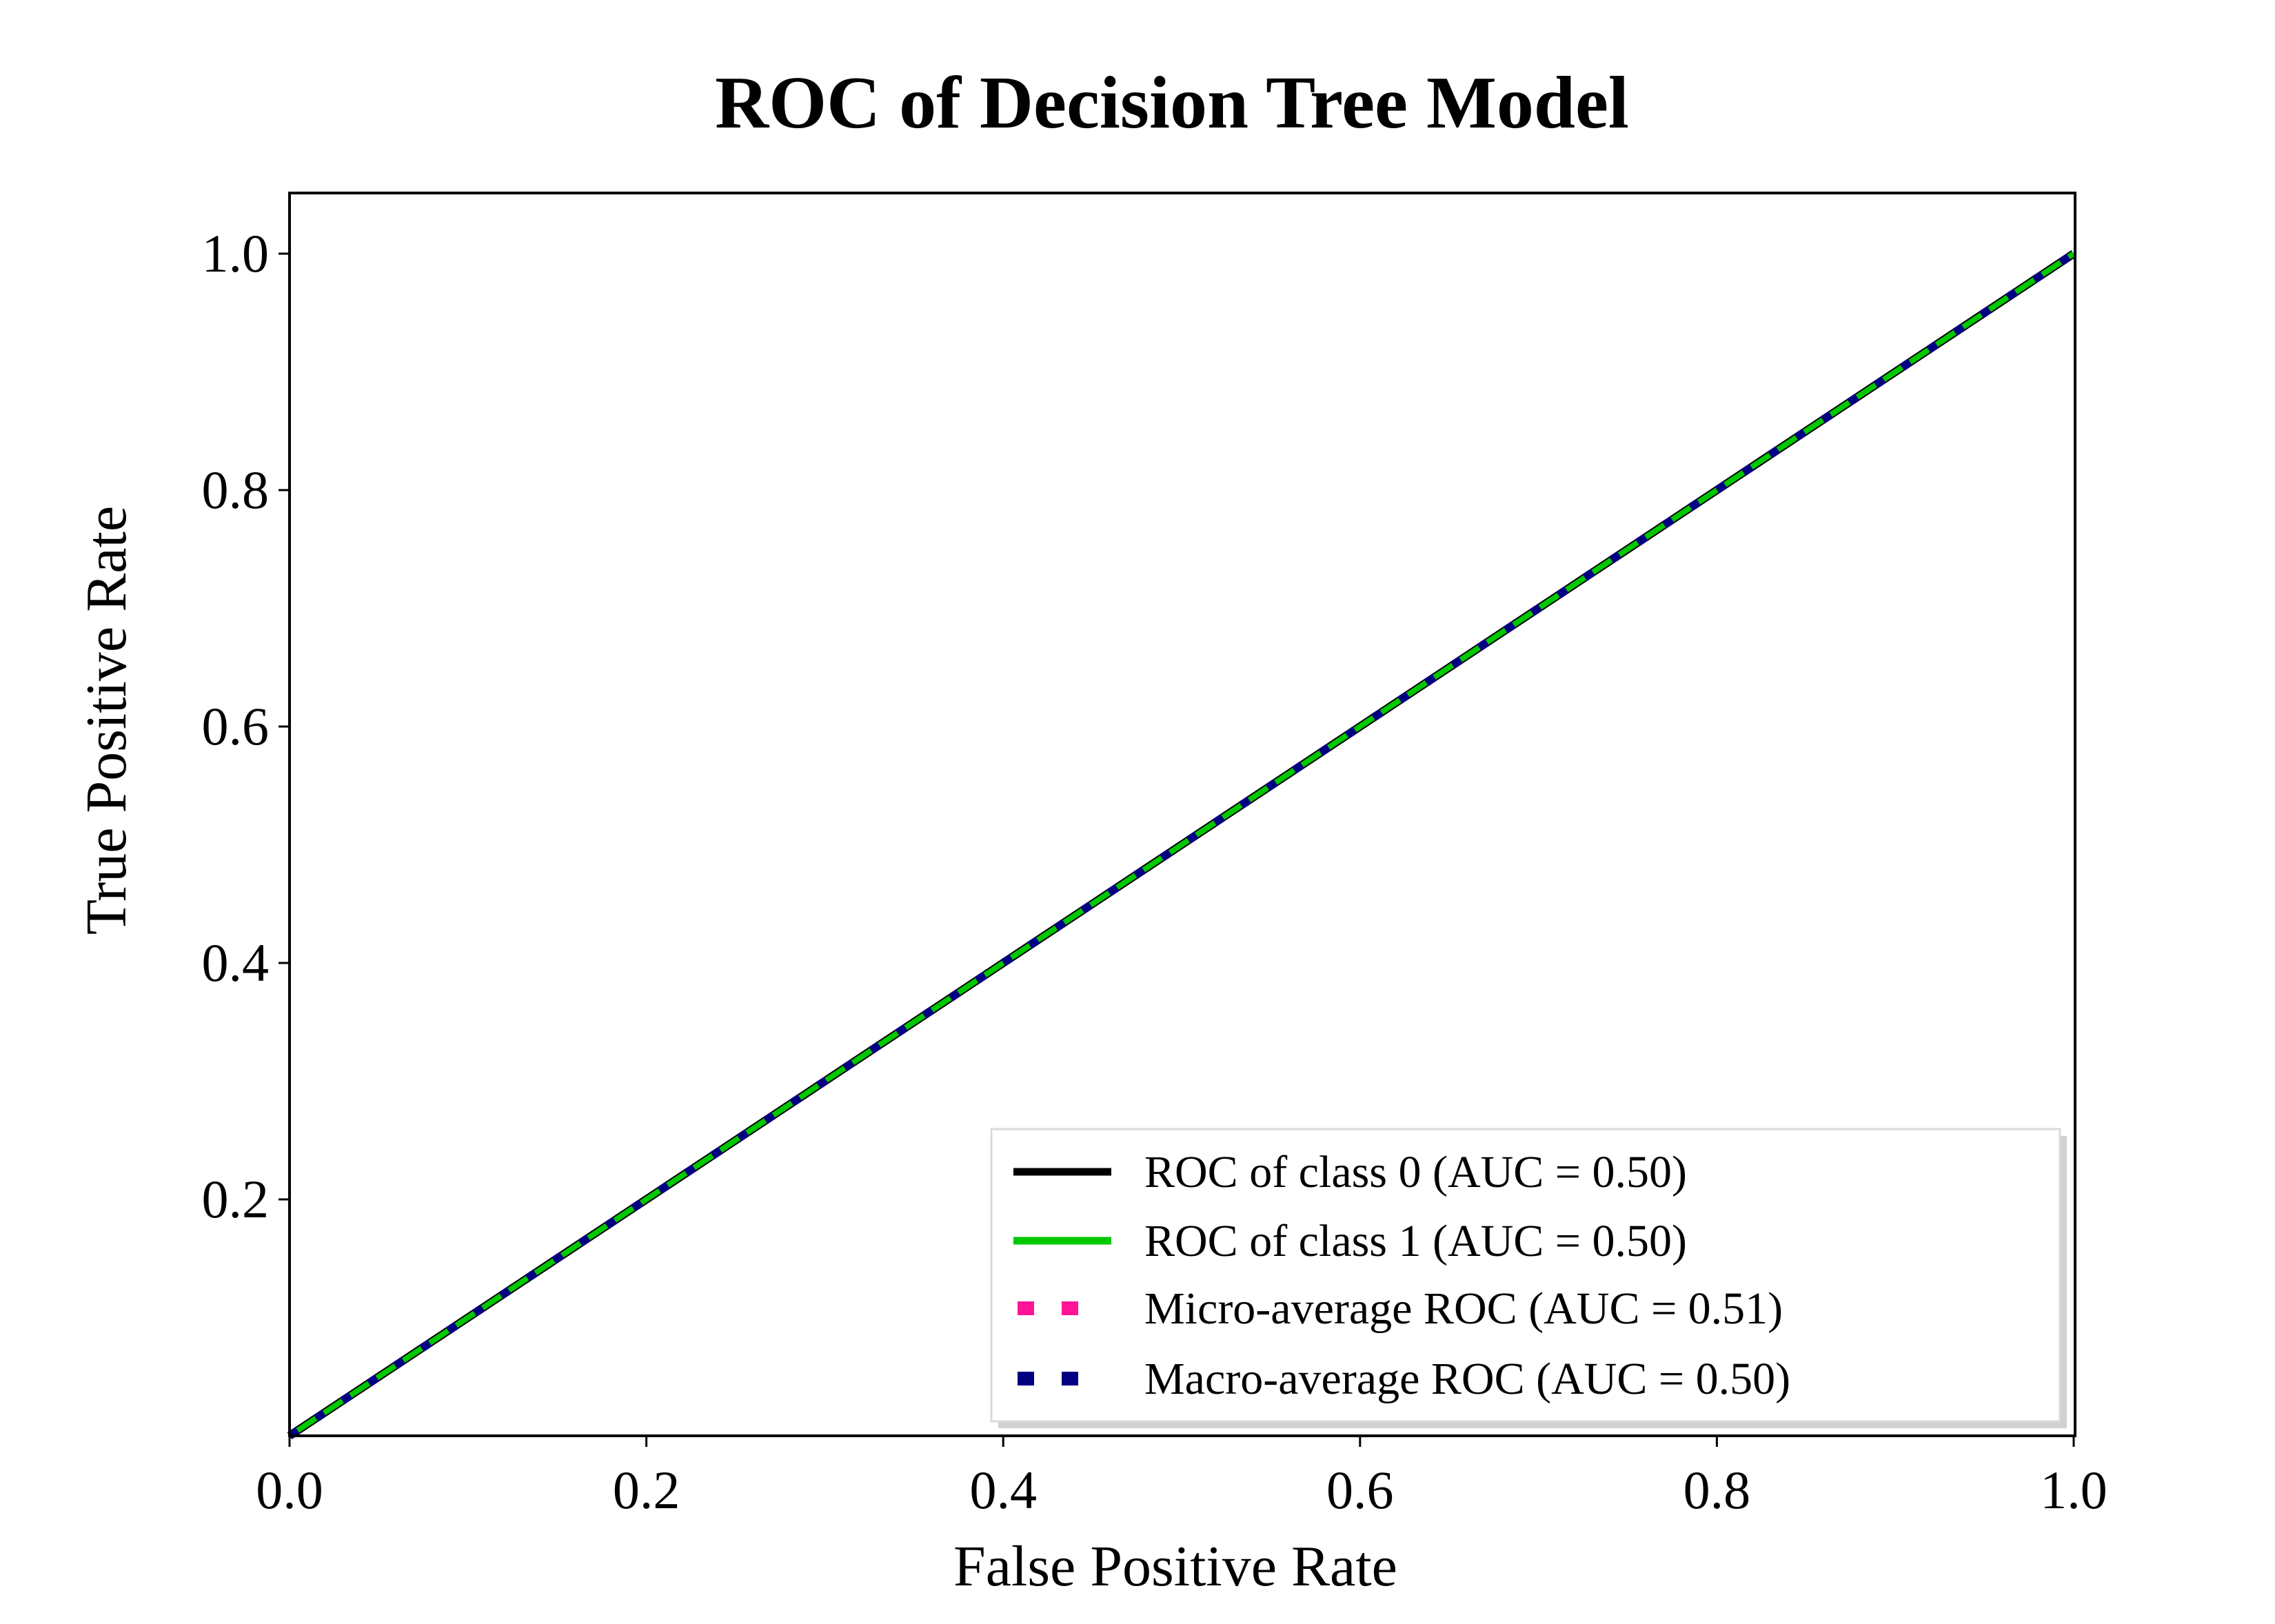 This screenshot has height=1624, width=2275. What do you see at coordinates (1415, 1172) in the screenshot?
I see `legend-label-0: ROC of class 0 (AUC = 0.50)` at bounding box center [1415, 1172].